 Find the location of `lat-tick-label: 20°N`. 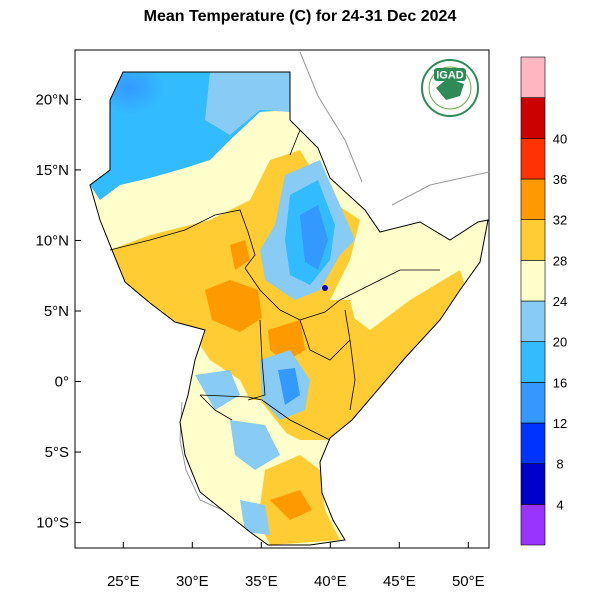

lat-tick-label: 20°N is located at coordinates (52, 99).